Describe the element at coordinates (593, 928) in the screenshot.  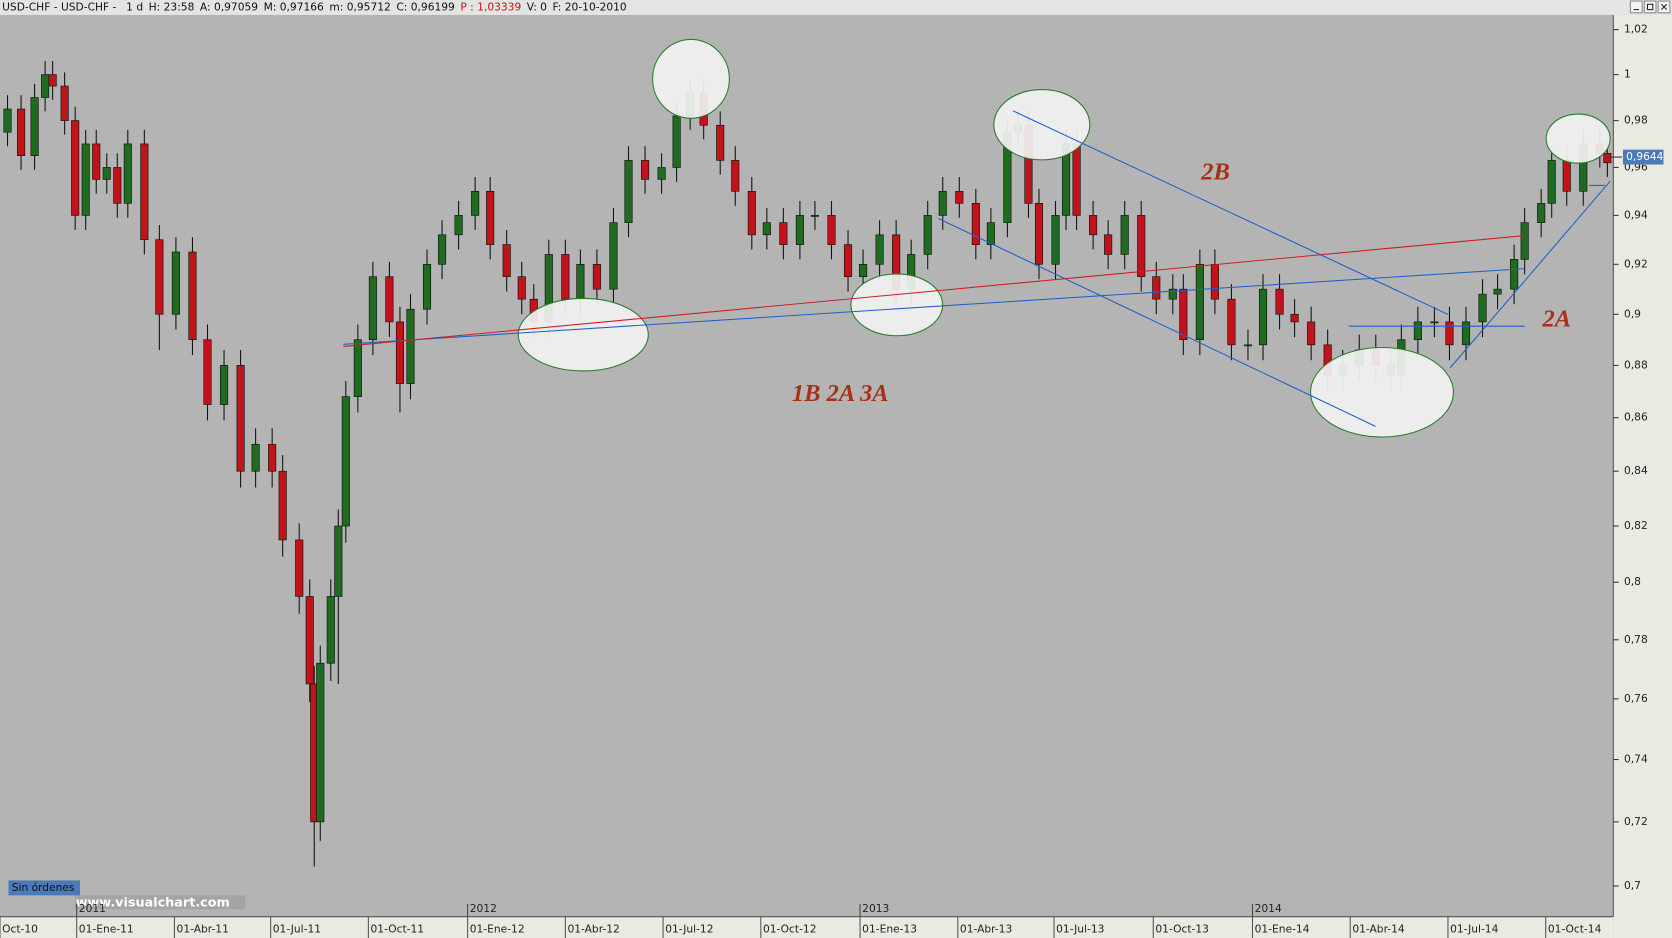
I see `x-tick-label: 01-Abr-12` at that location.